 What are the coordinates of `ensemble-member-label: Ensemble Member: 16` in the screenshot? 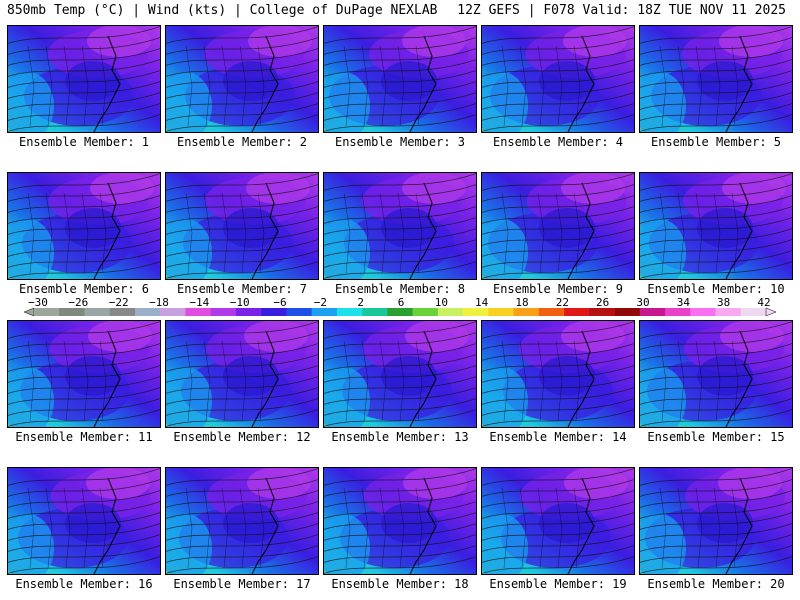 It's located at (84, 584).